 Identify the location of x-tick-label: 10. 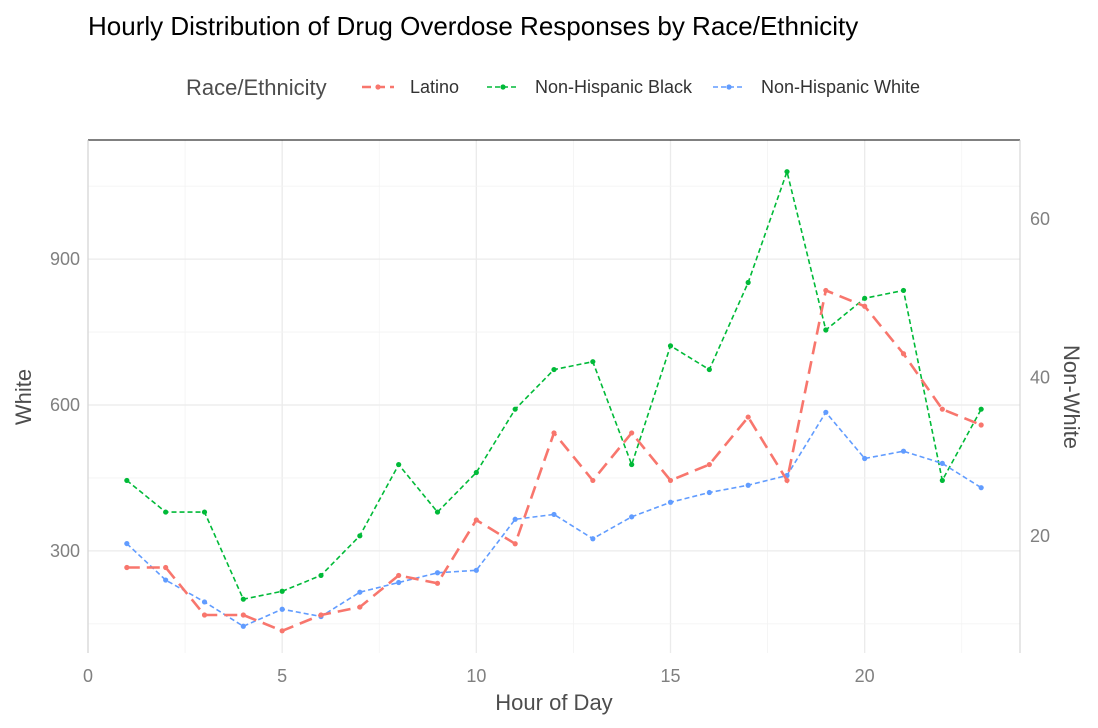
(476, 676).